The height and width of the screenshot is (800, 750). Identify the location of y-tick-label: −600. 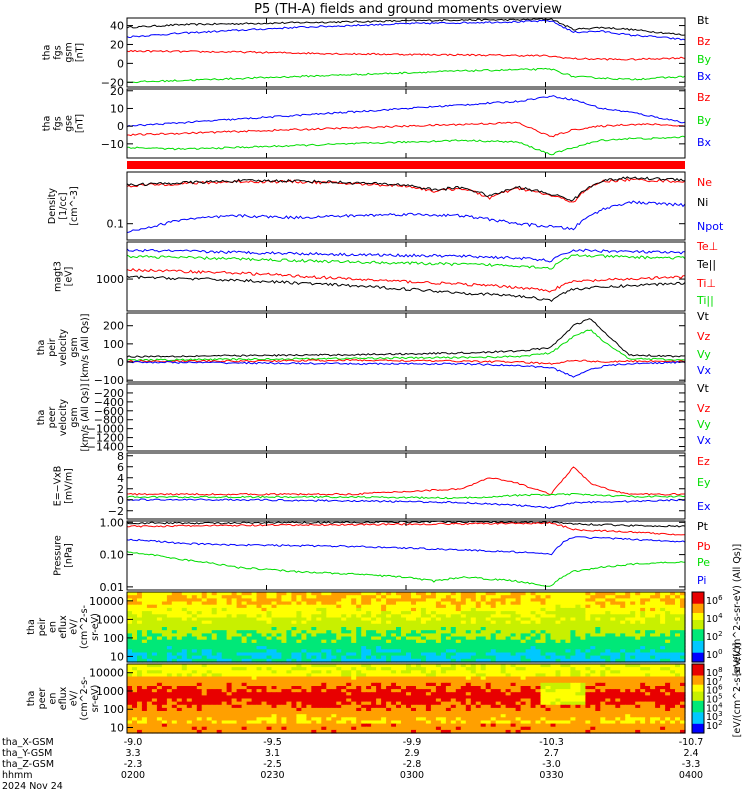
(109, 411).